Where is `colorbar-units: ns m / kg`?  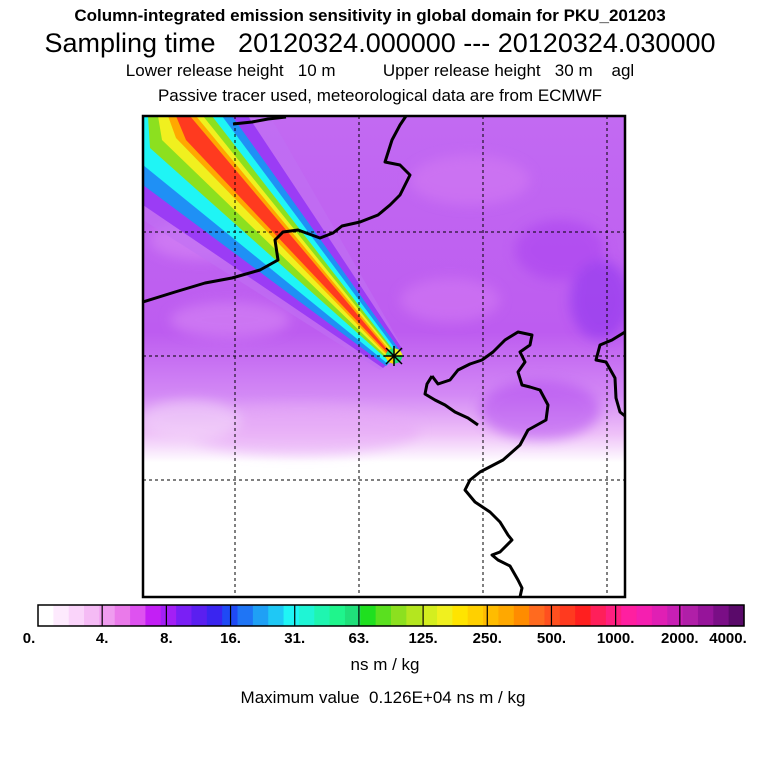
colorbar-units: ns m / kg is located at coordinates (385, 664).